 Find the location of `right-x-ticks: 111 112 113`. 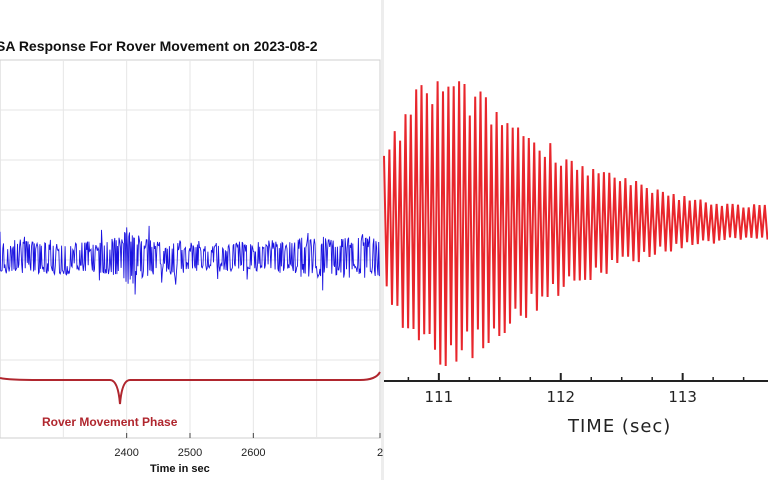

right-x-ticks: 111 112 113 is located at coordinates (576, 389).